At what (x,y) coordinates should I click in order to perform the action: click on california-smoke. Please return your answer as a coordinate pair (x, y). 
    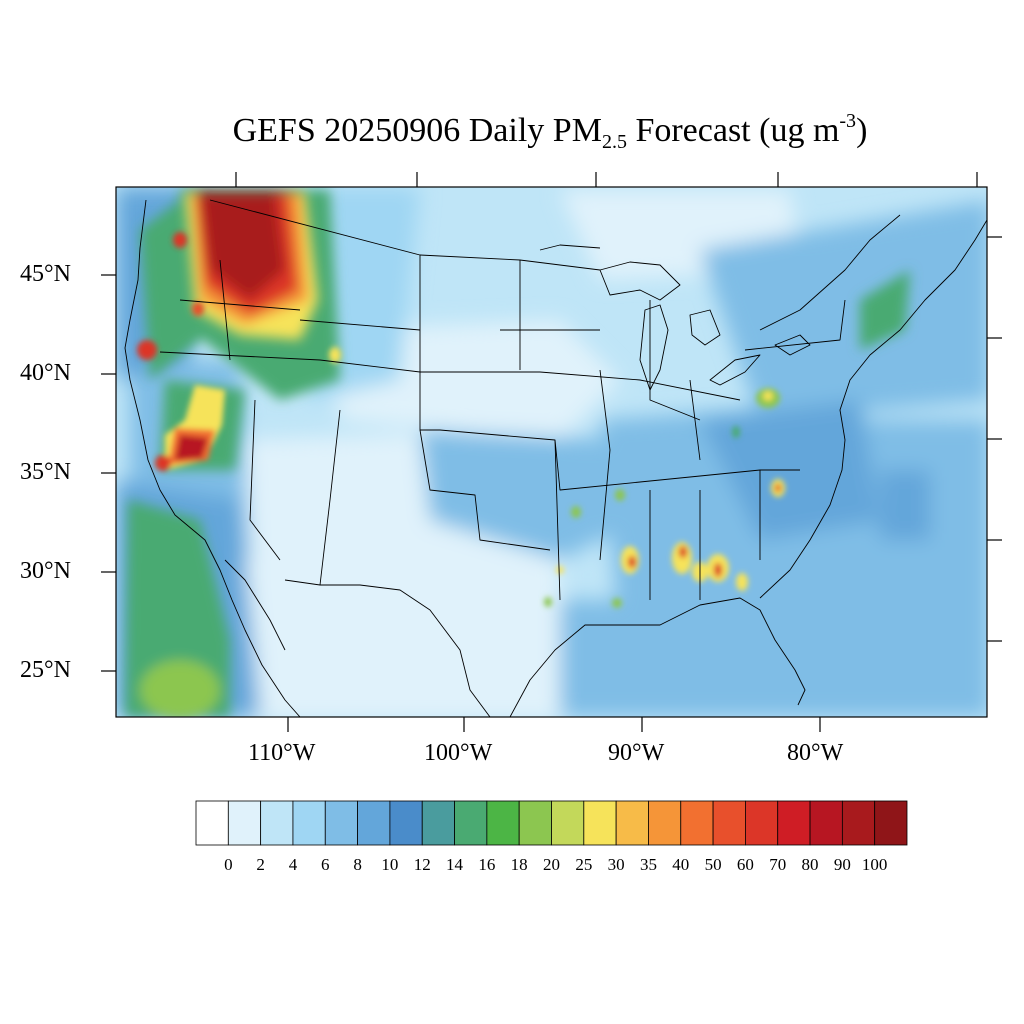
    Looking at the image, I should click on (239, 351).